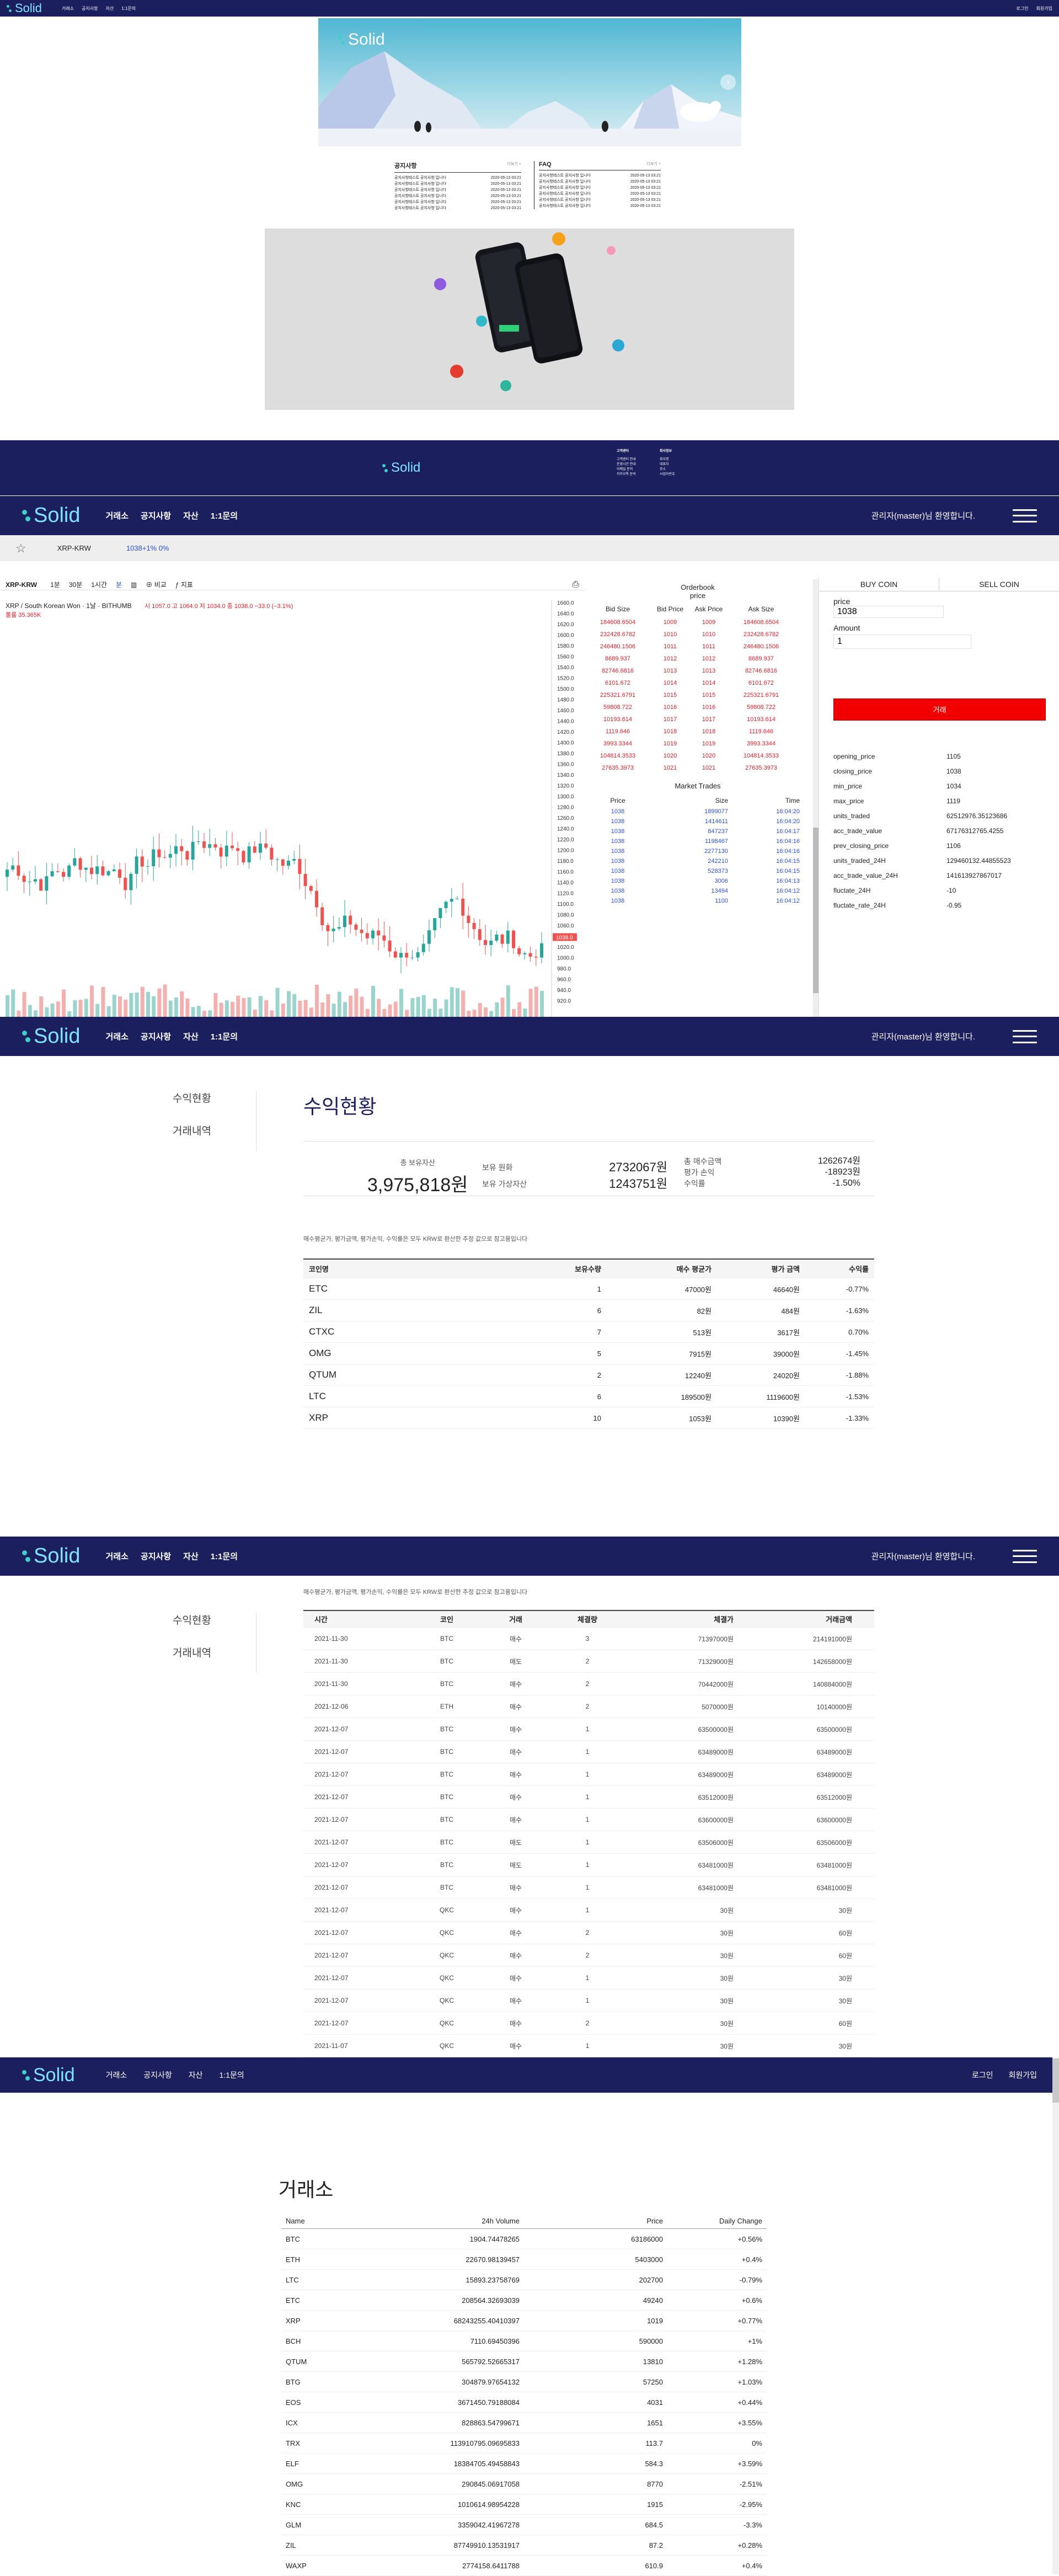 The height and width of the screenshot is (2576, 1059). What do you see at coordinates (588, 1842) in the screenshot?
I see `history-row: 2021-12-07 BTC 매도 1 63506000원 63506000원` at bounding box center [588, 1842].